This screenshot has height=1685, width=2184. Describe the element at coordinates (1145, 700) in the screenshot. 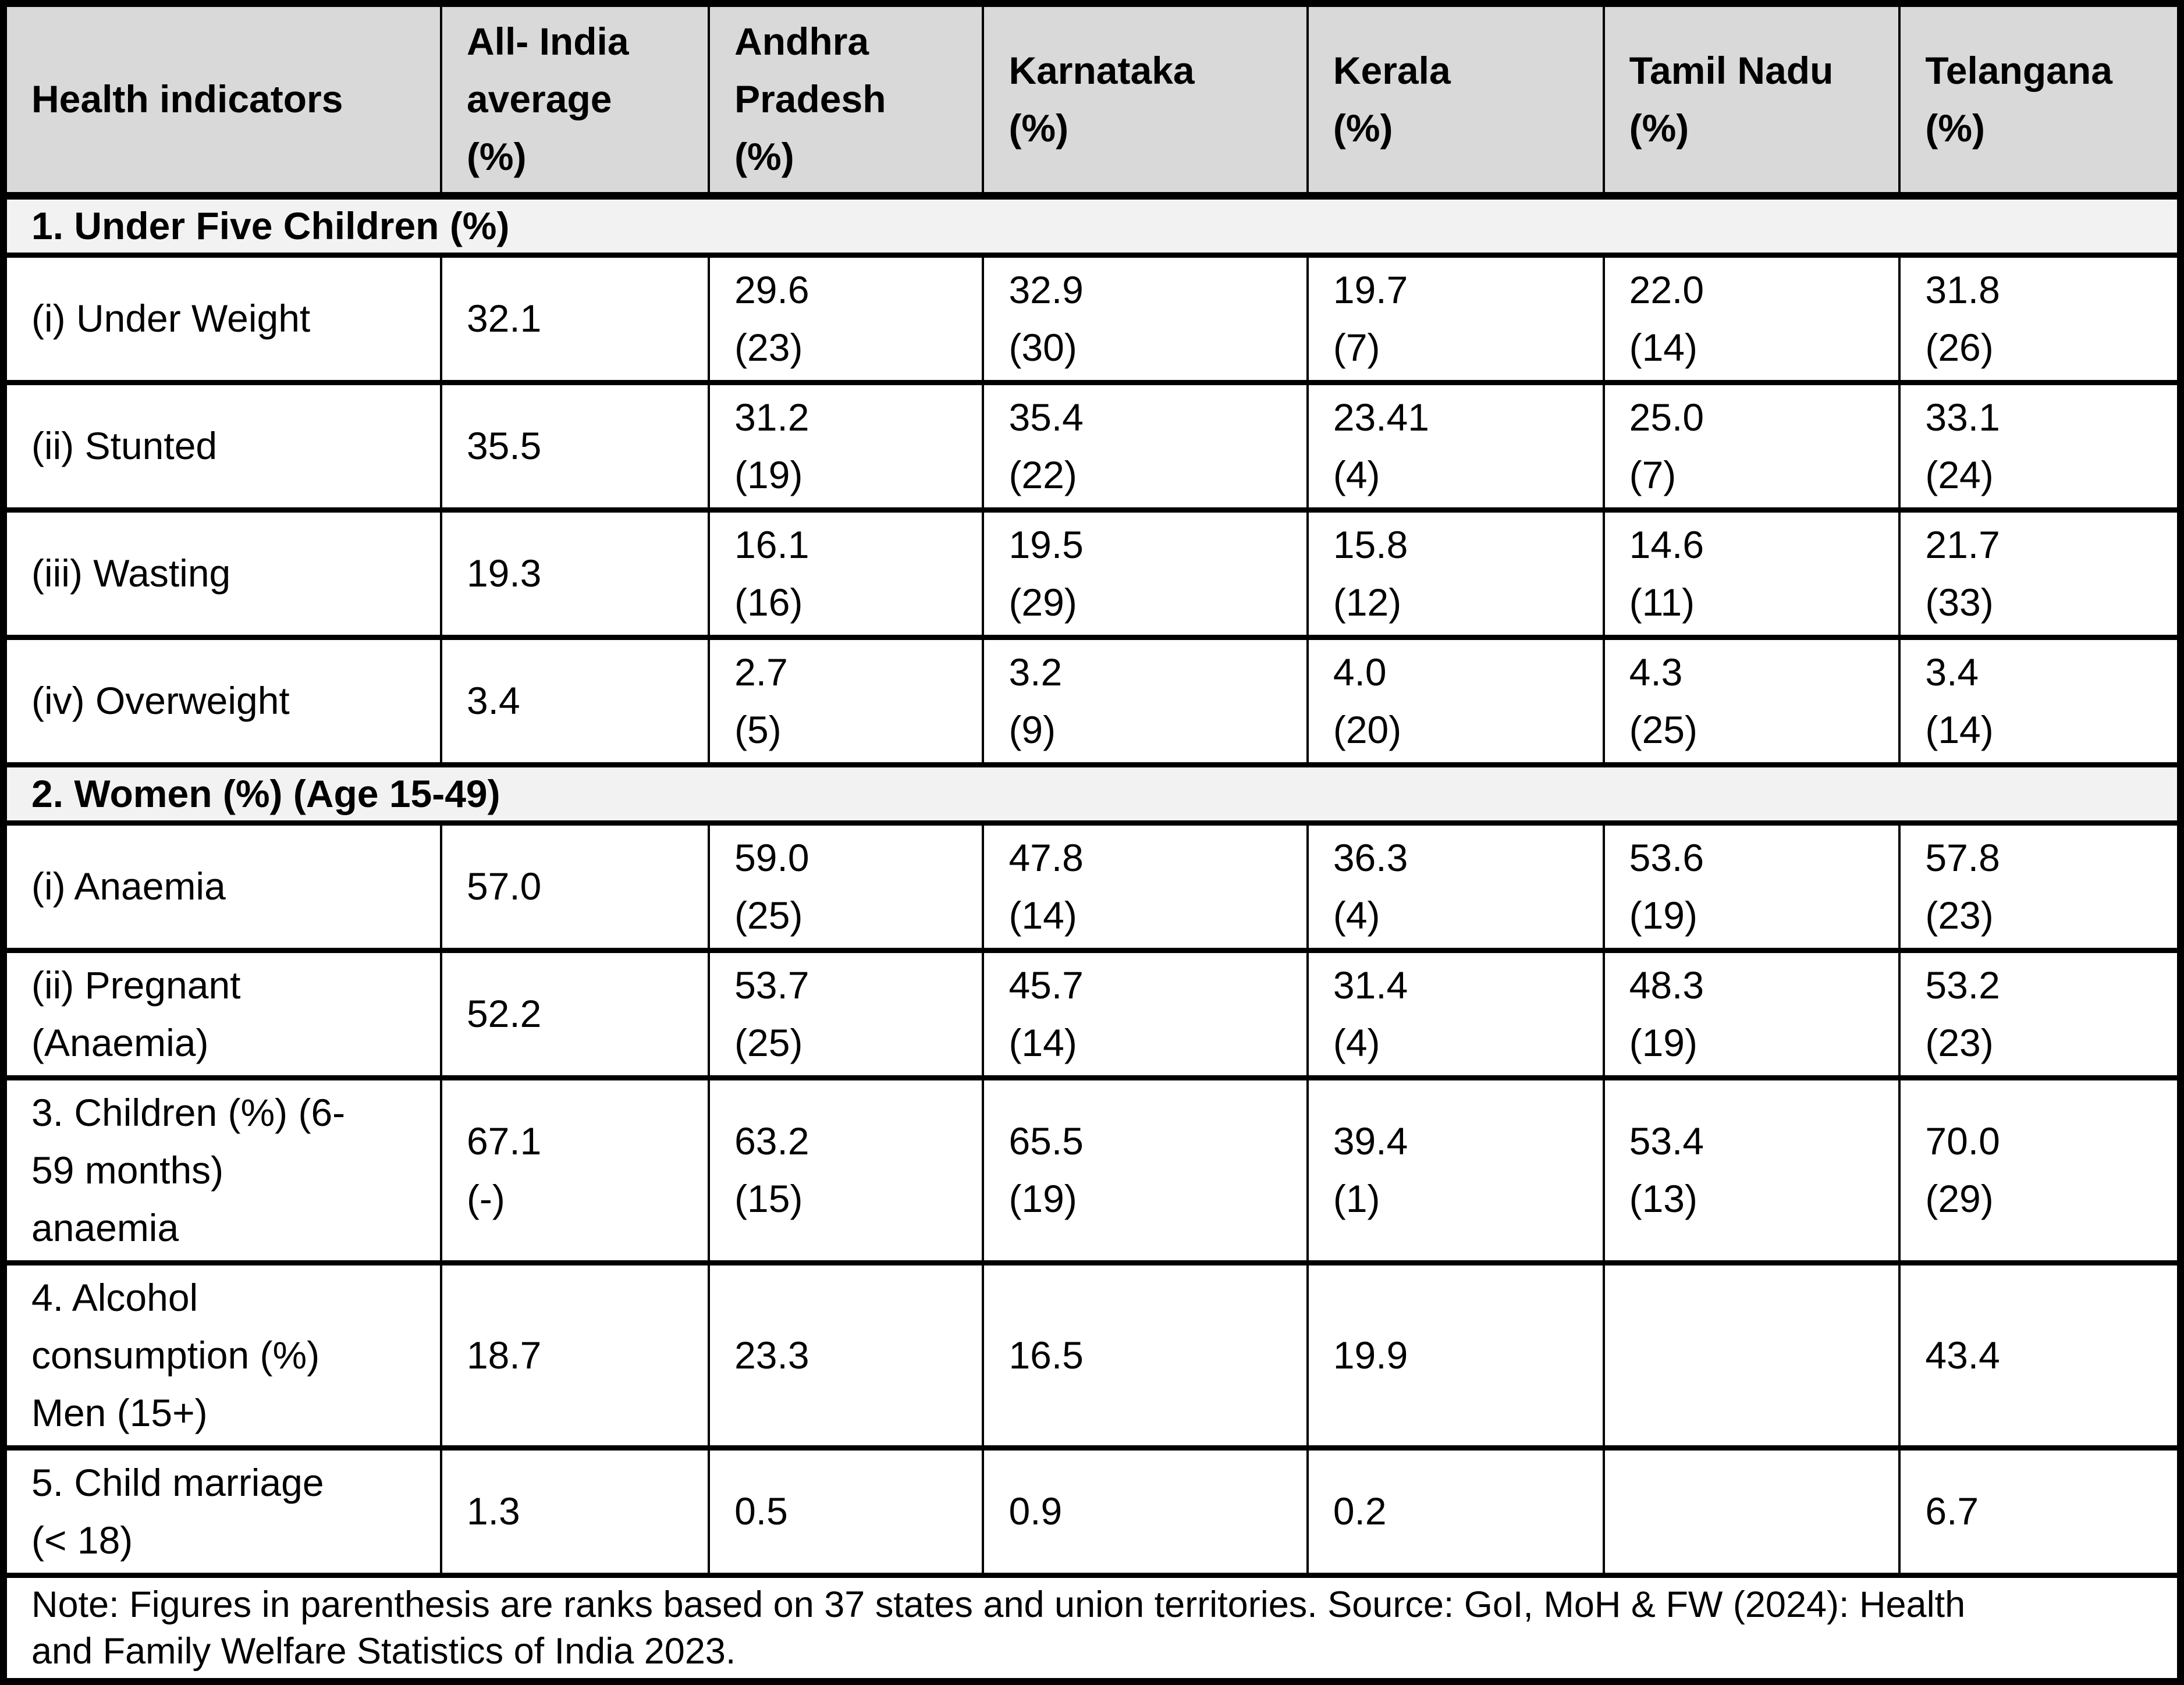

I see `table-cell: 3.2 (9)` at that location.